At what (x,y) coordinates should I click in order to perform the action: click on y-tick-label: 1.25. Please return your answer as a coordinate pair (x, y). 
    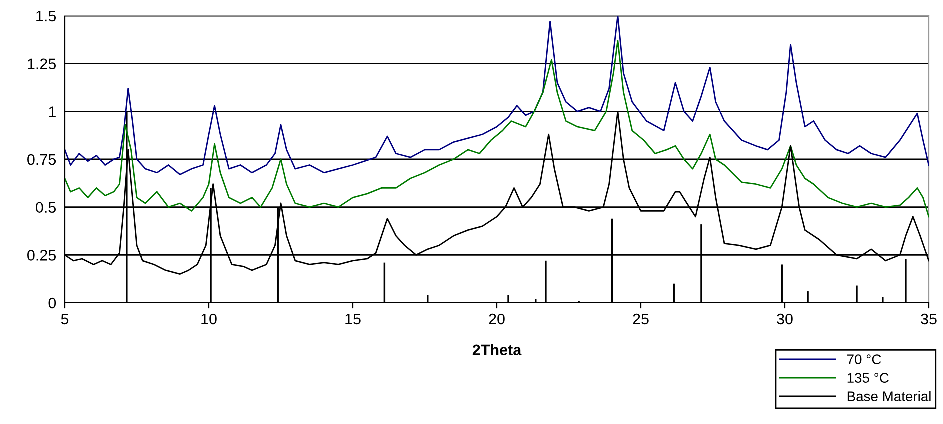
    Looking at the image, I should click on (42, 64).